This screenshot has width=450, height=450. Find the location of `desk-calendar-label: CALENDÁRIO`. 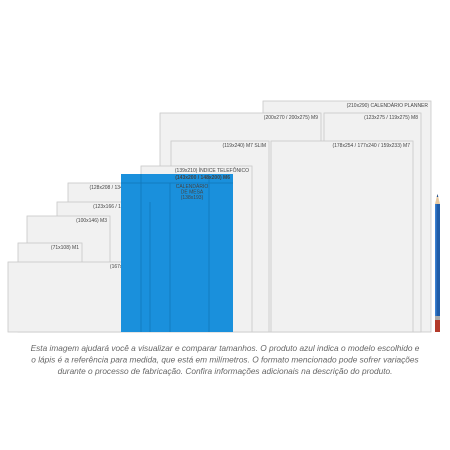

desk-calendar-label: CALENDÁRIO is located at coordinates (192, 186).